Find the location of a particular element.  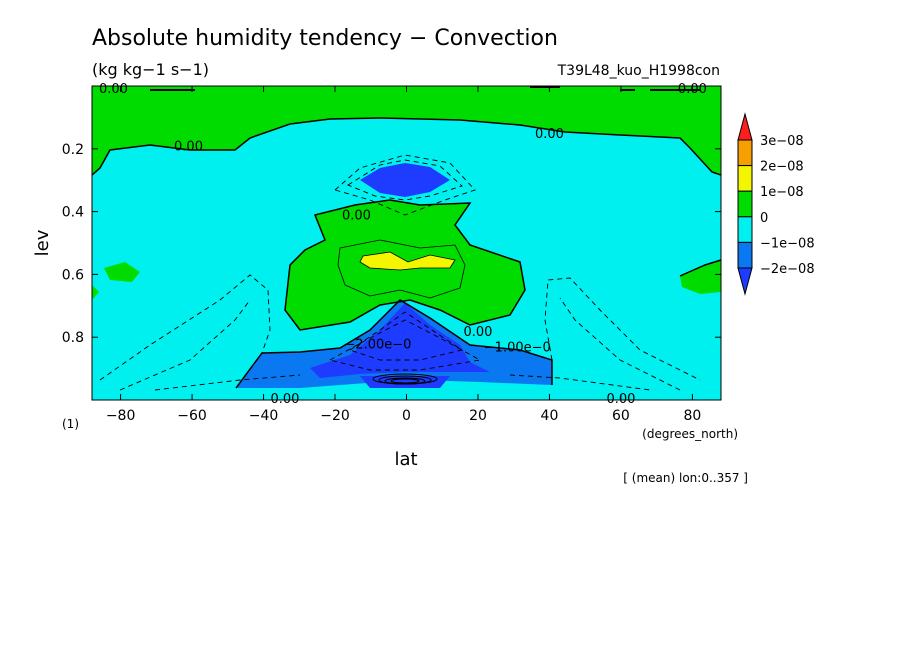

x-tick-label: −40 is located at coordinates (264, 416).